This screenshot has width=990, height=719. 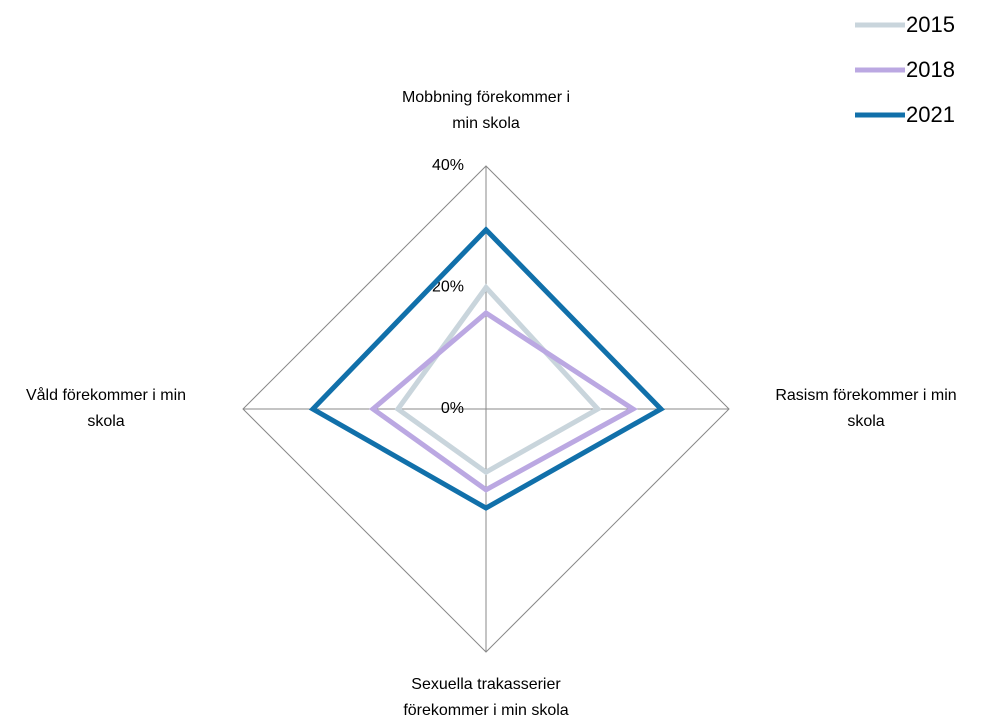 What do you see at coordinates (486, 684) in the screenshot?
I see `category-label: Sexuella trakasserier` at bounding box center [486, 684].